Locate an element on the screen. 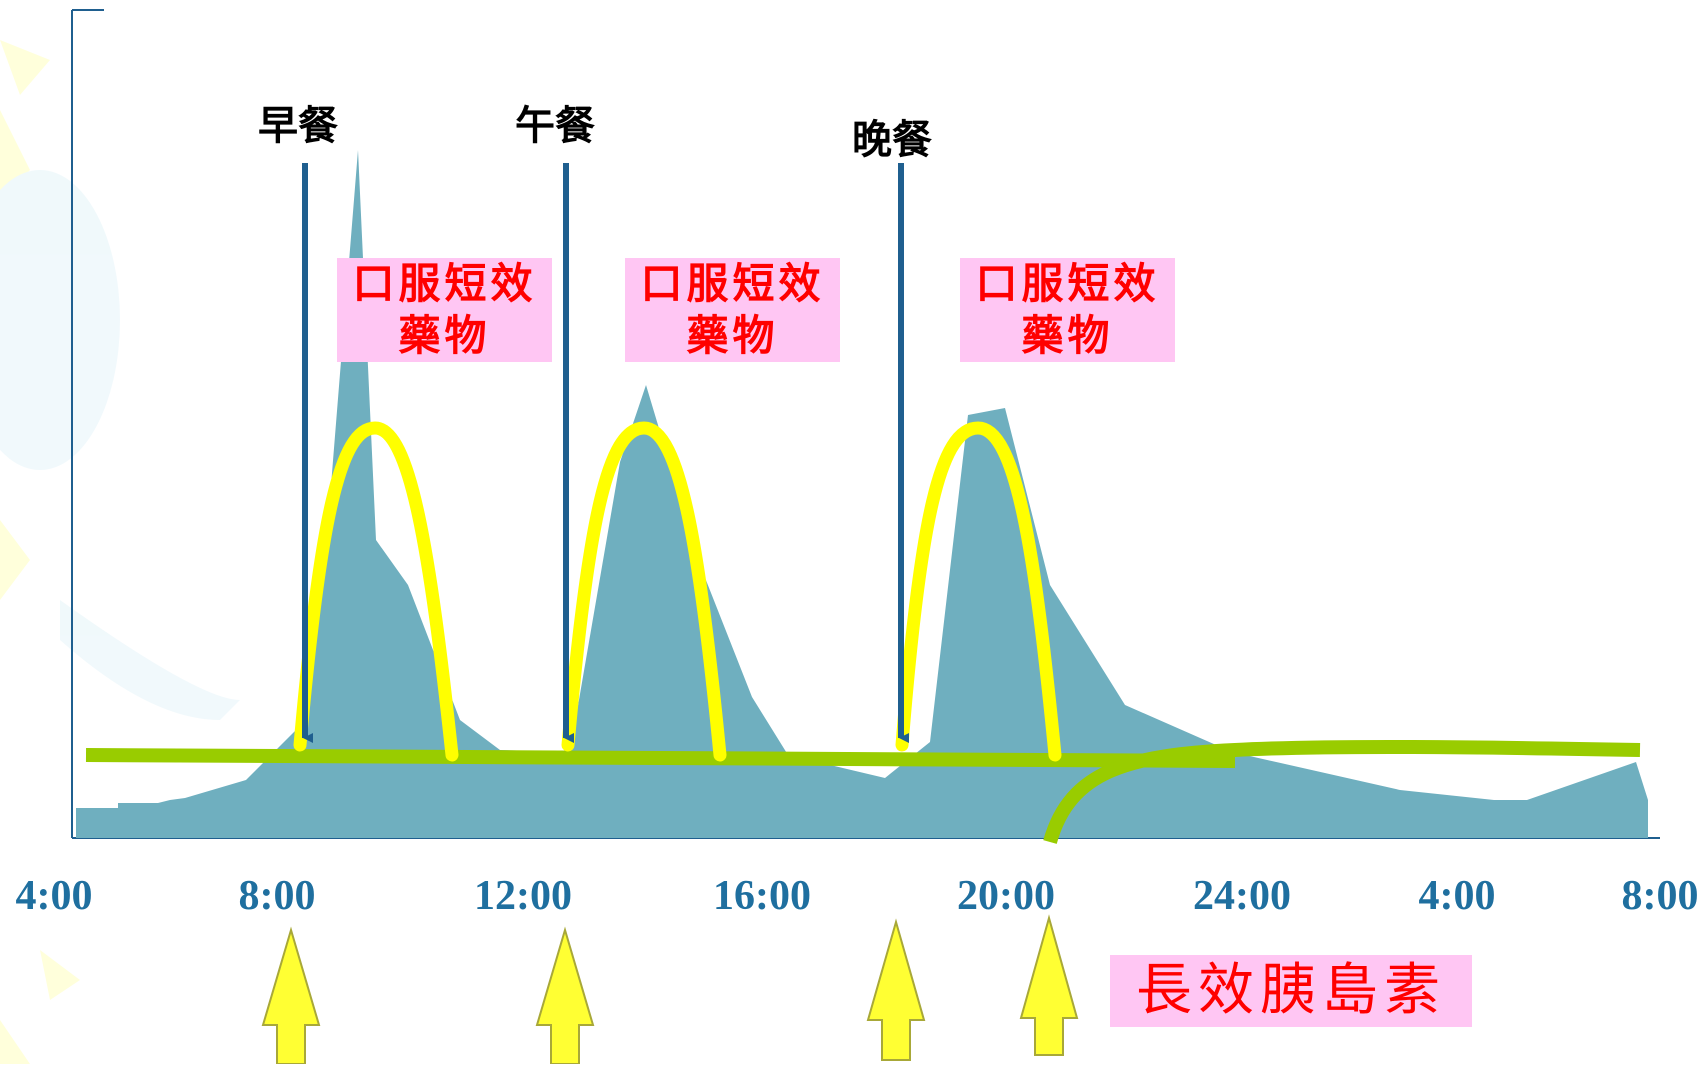 Image resolution: width=1707 pixels, height=1068 pixels. oral-drug-label-breakfast: 口服短效 藥物 is located at coordinates (444, 310).